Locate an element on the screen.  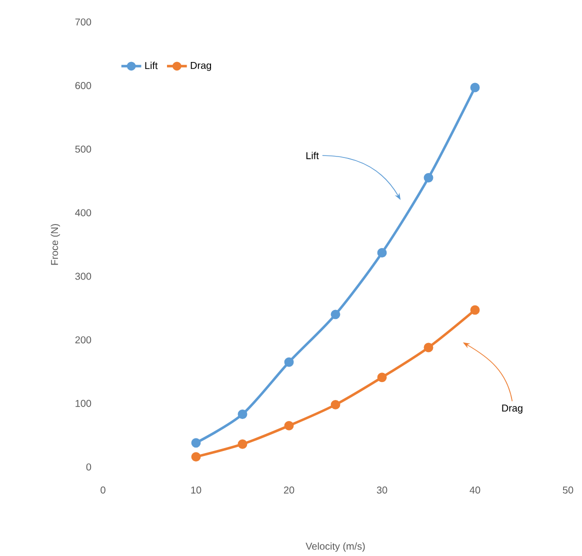
y-tick-label: 200 is located at coordinates (83, 340).